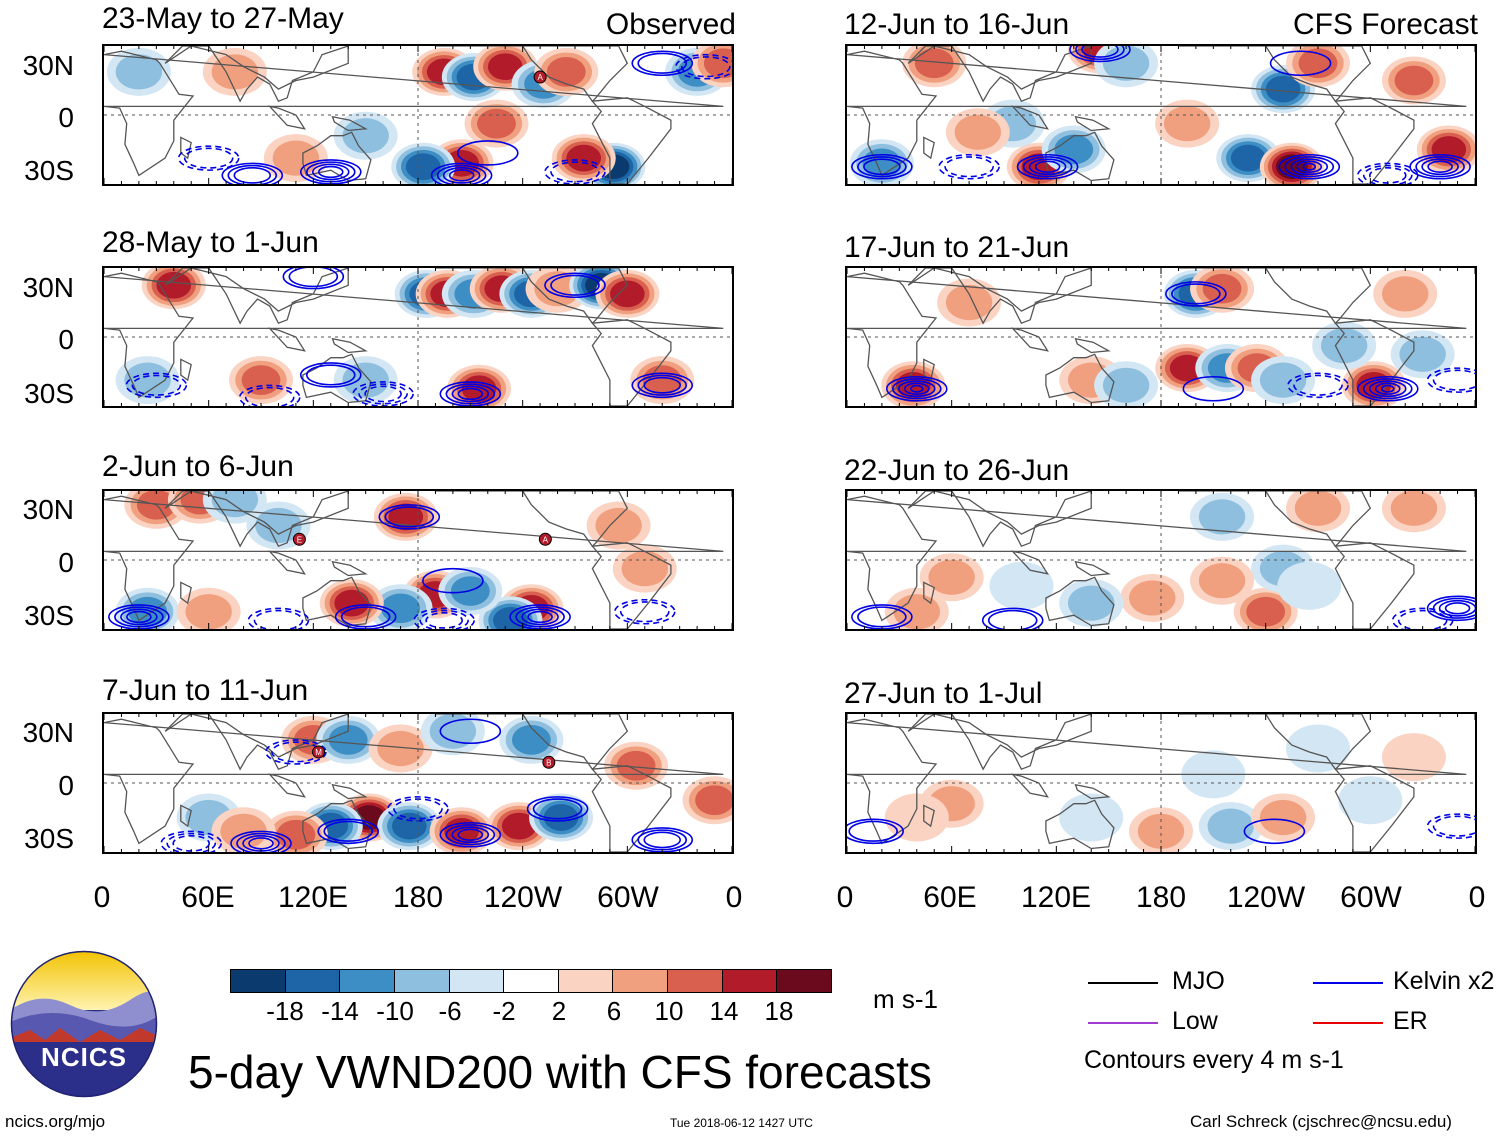 Image resolution: width=1510 pixels, height=1137 pixels. Describe the element at coordinates (614, 1011) in the screenshot. I see `colorbar-tick: 6` at that location.